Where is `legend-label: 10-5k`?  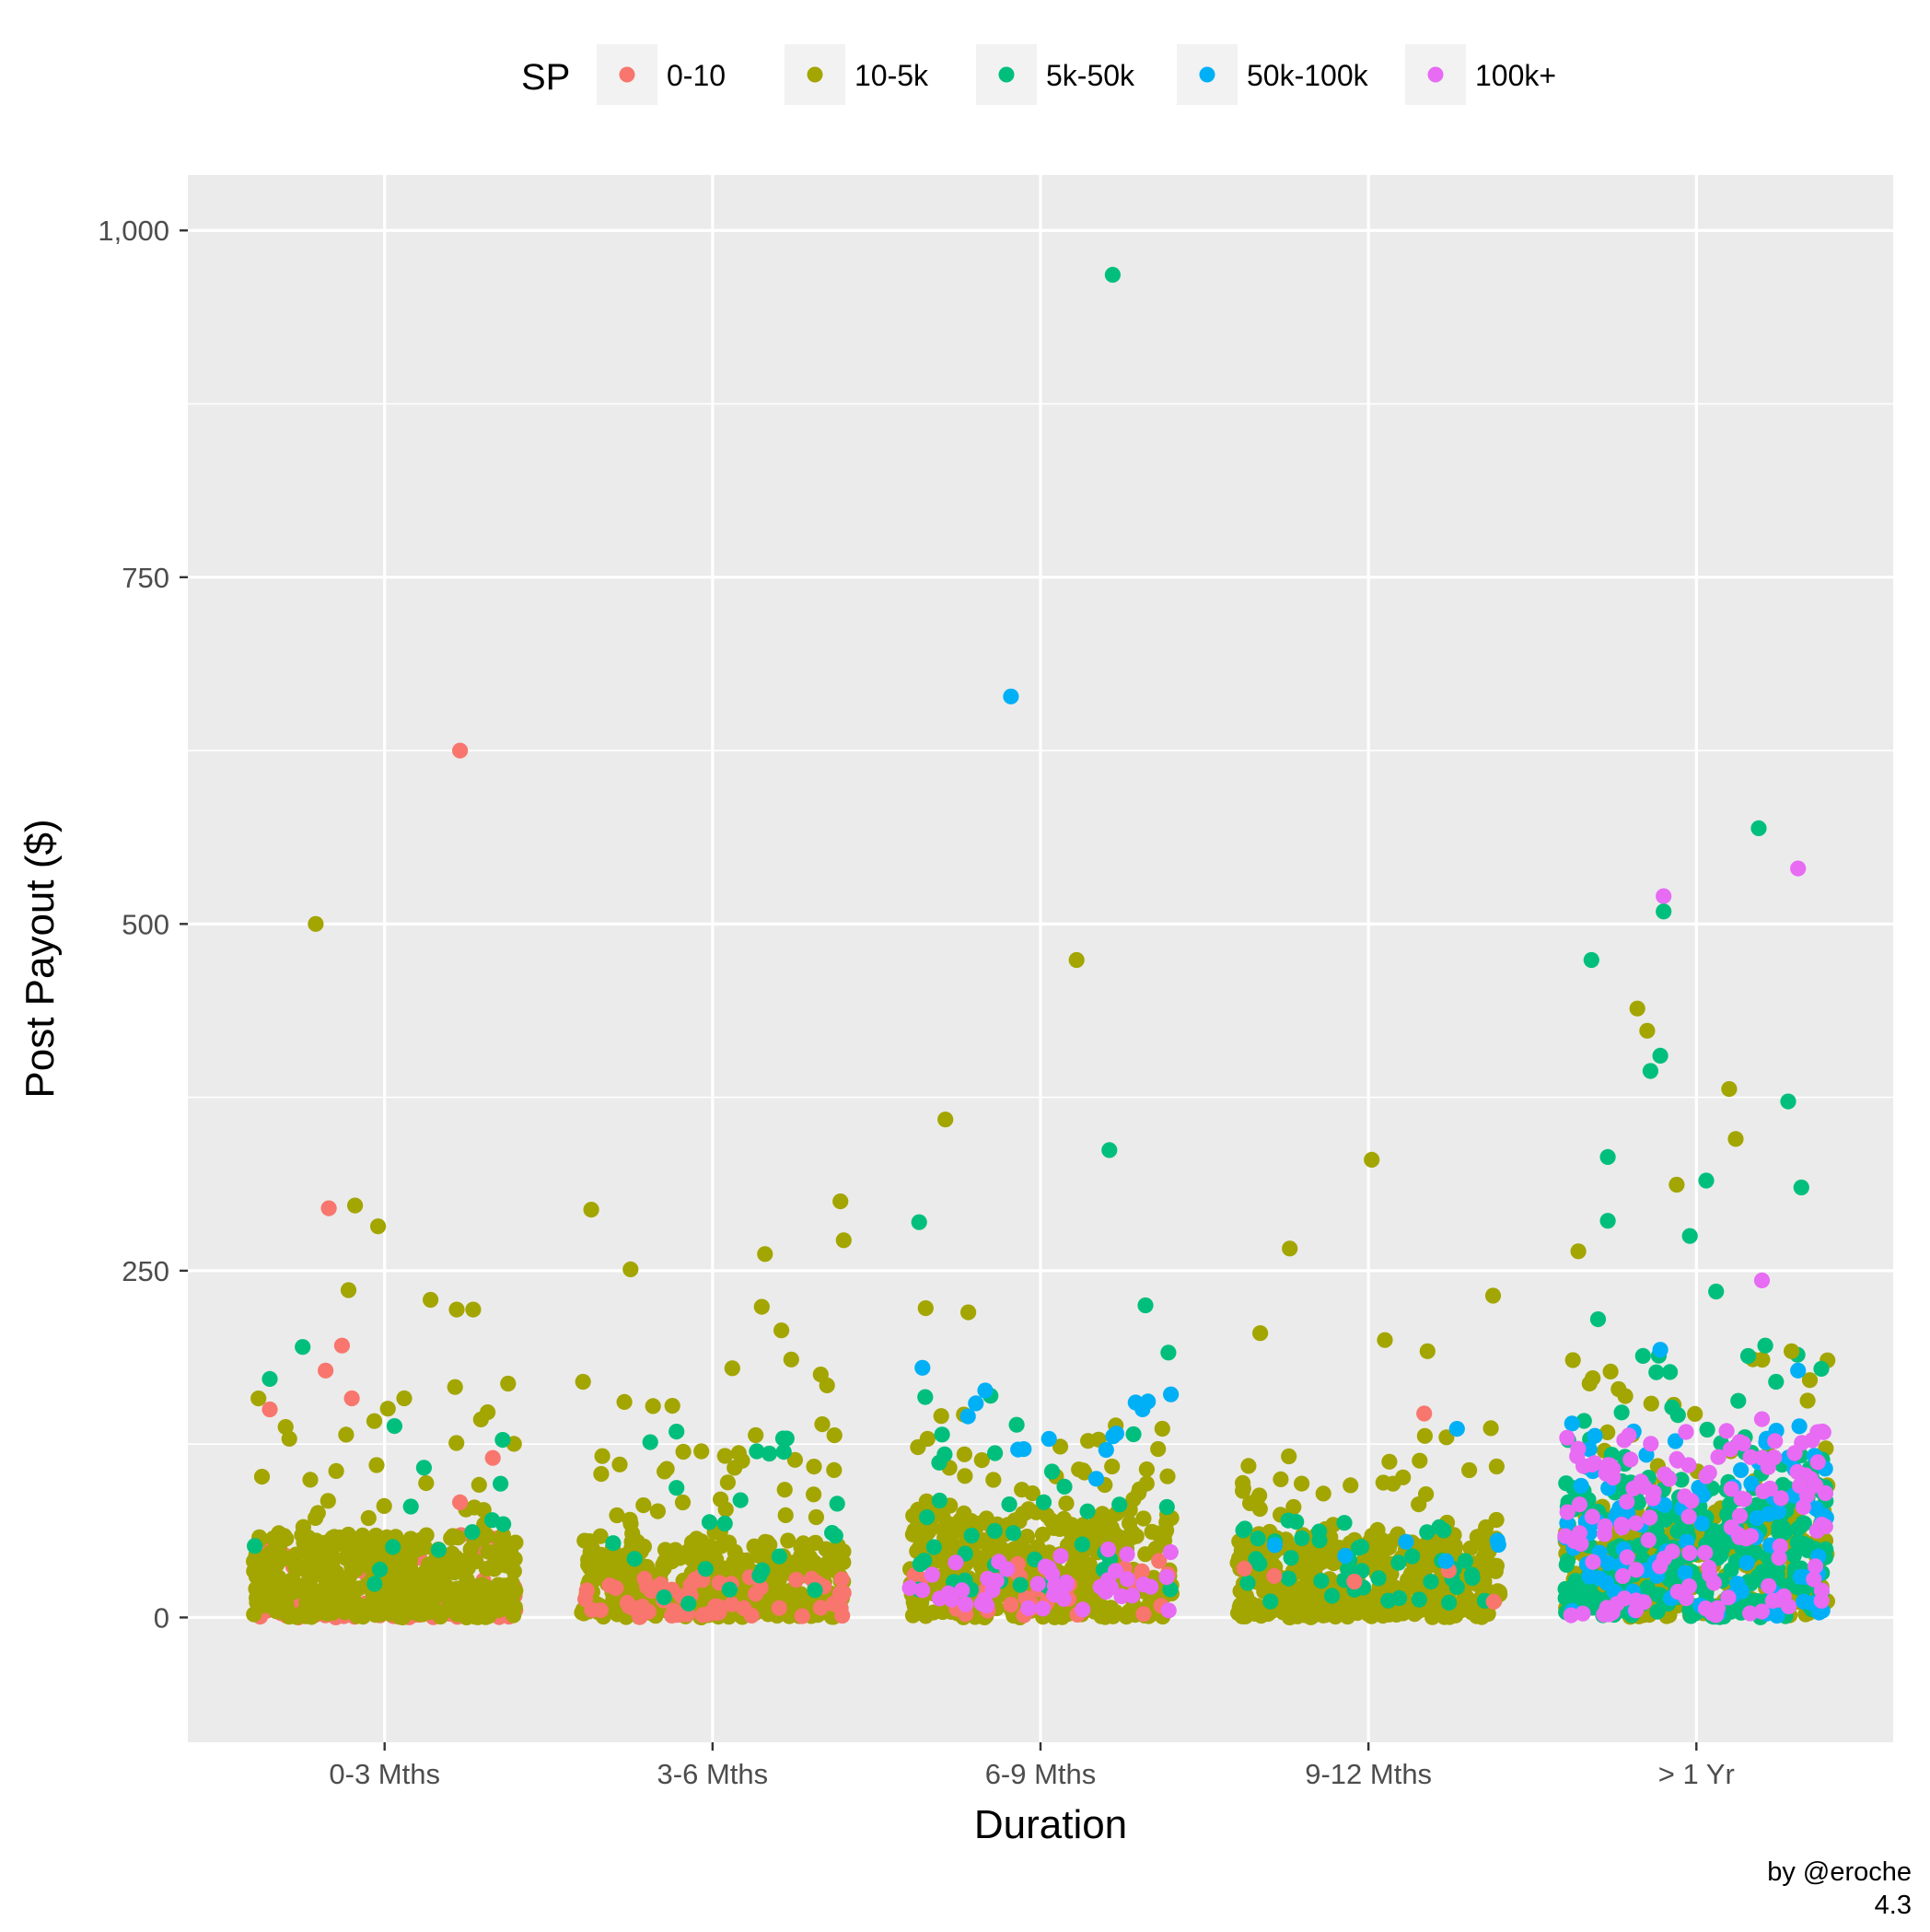 legend-label: 10-5k is located at coordinates (892, 75).